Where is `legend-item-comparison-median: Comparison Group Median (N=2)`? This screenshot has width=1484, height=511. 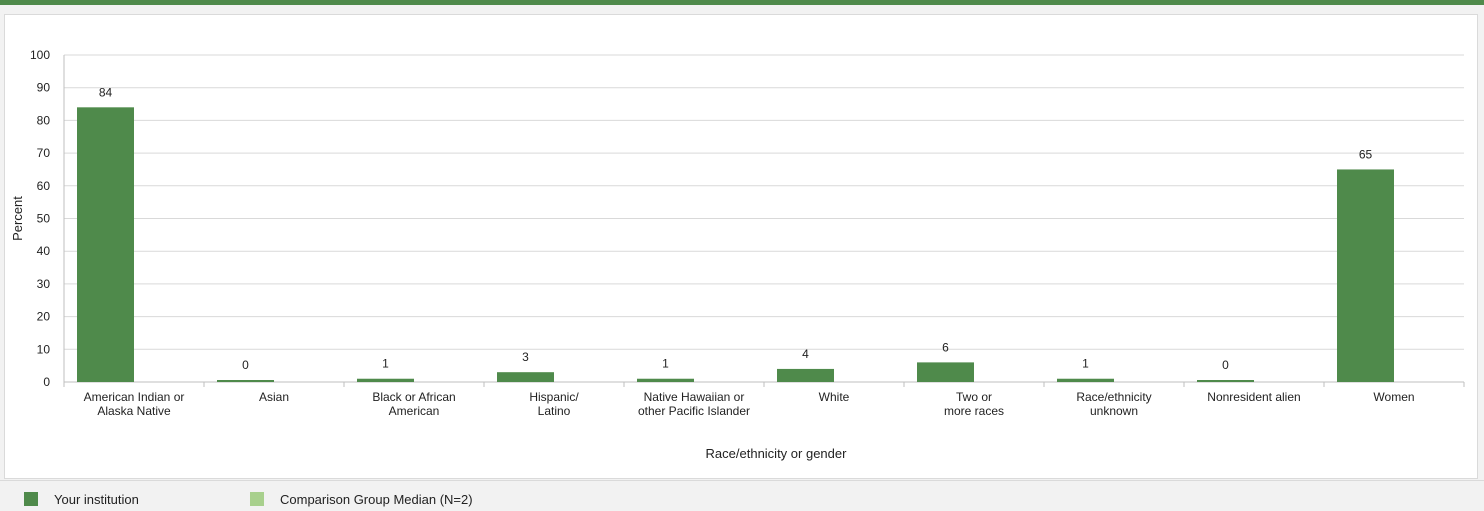
legend-item-comparison-median: Comparison Group Median (N=2) is located at coordinates (361, 499).